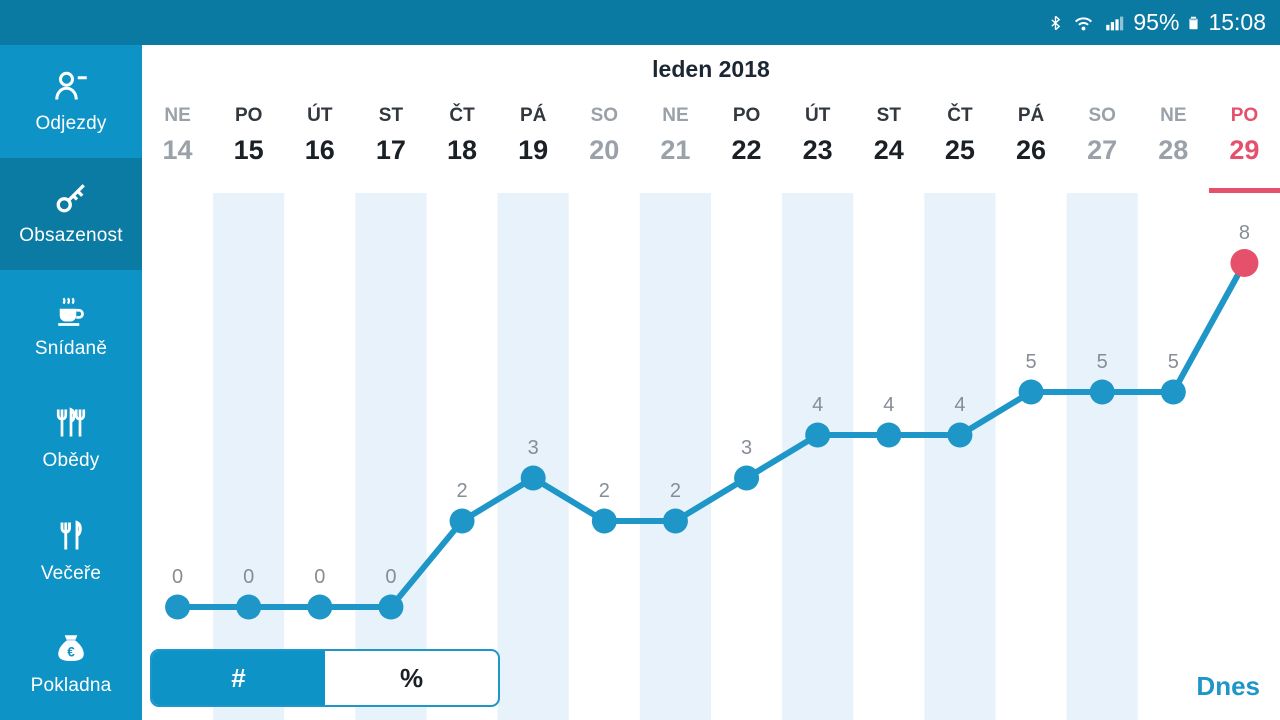 The image size is (1280, 720). What do you see at coordinates (71, 461) in the screenshot?
I see `sidebar-item-label: Obědy` at bounding box center [71, 461].